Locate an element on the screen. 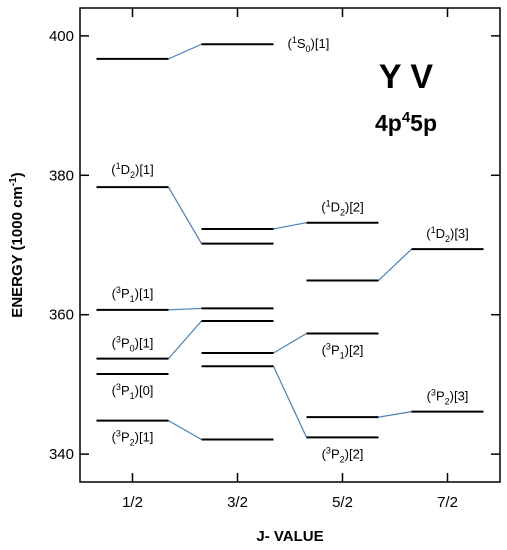  x-tick-label: 5/2 is located at coordinates (342, 502).